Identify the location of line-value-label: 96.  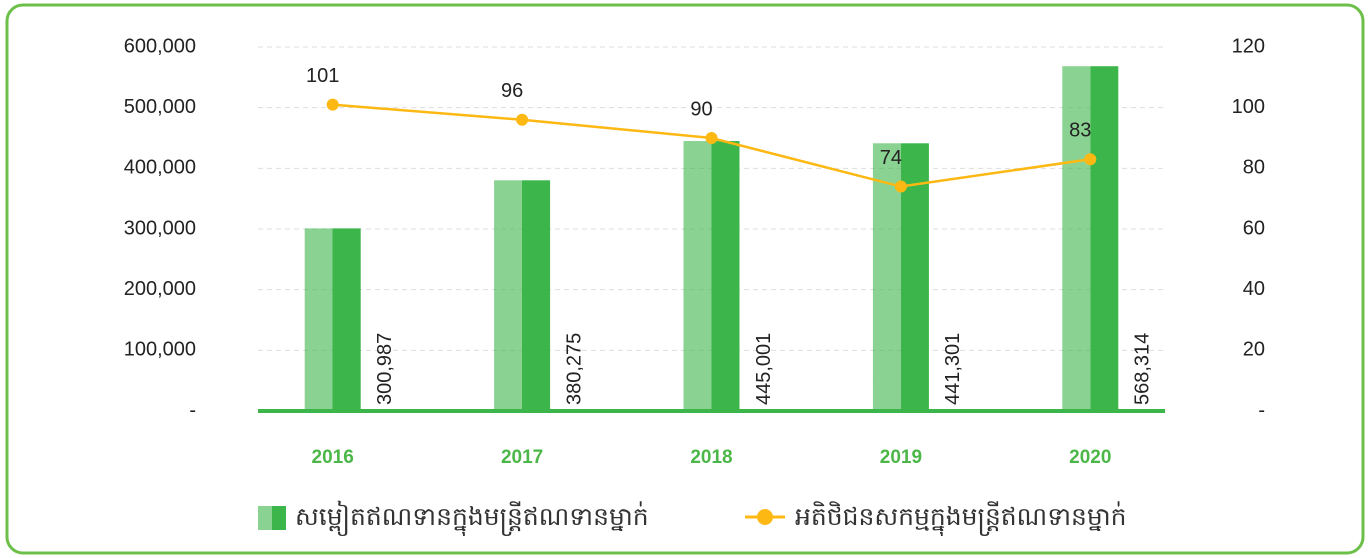
(512, 91).